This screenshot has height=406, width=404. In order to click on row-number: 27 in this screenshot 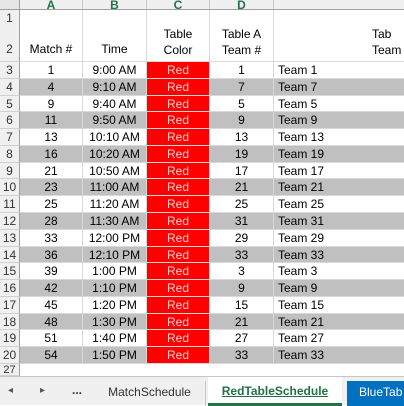, I will do `click(10, 370)`.